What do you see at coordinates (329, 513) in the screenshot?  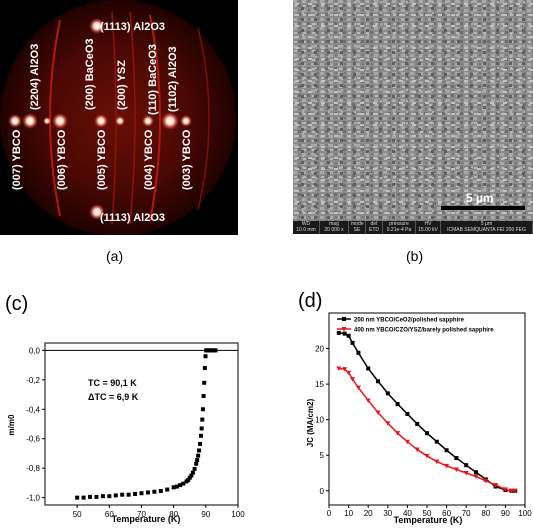 I see `x-tick-label: 0` at bounding box center [329, 513].